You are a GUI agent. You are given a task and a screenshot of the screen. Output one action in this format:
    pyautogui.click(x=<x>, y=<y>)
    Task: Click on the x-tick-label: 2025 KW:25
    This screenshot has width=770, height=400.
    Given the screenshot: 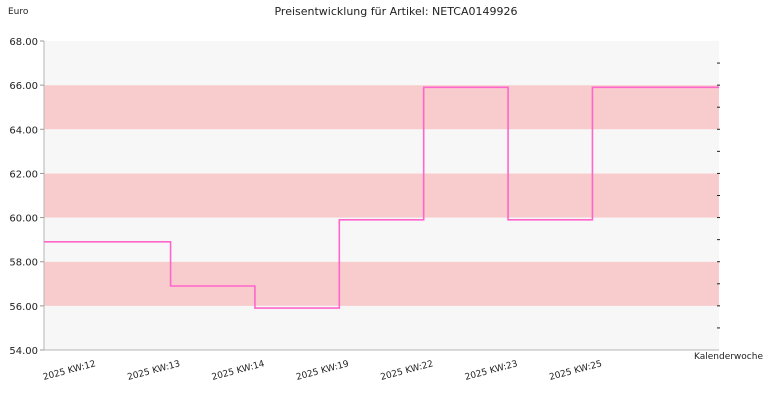 What is the action you would take?
    pyautogui.click(x=575, y=371)
    